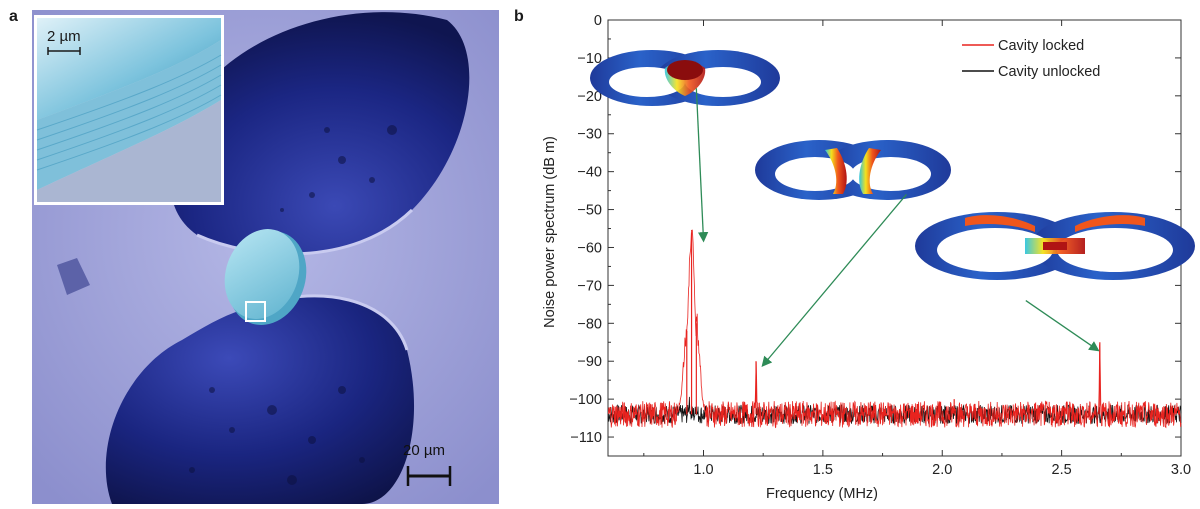  Describe the element at coordinates (1031, 59) in the screenshot. I see `legend: Cavity locked Cavity unlocked` at that location.